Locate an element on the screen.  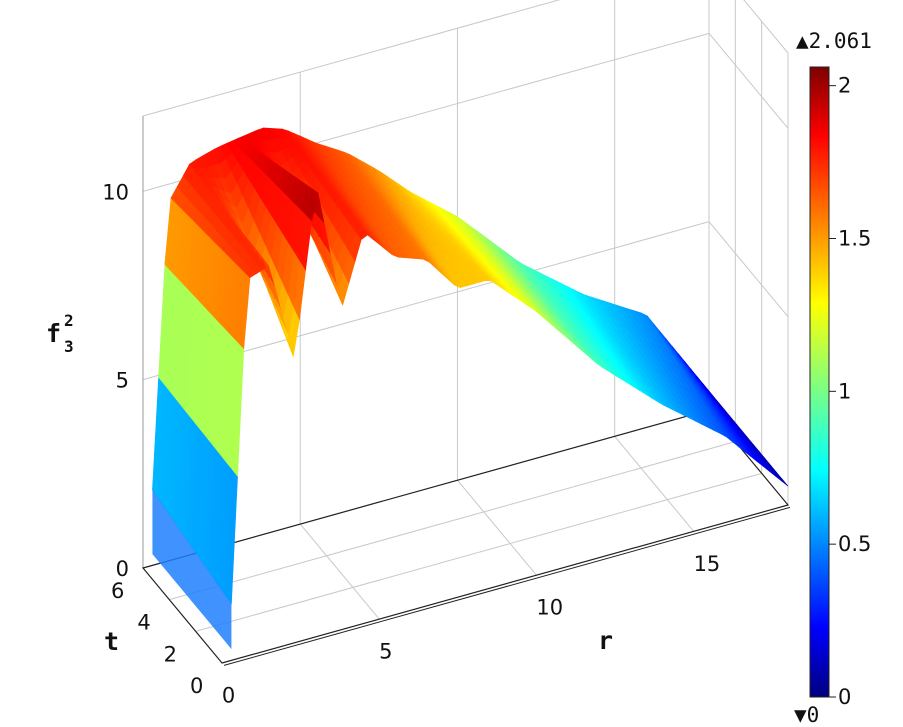
colorbar-tick-label: 1 is located at coordinates (844, 391).